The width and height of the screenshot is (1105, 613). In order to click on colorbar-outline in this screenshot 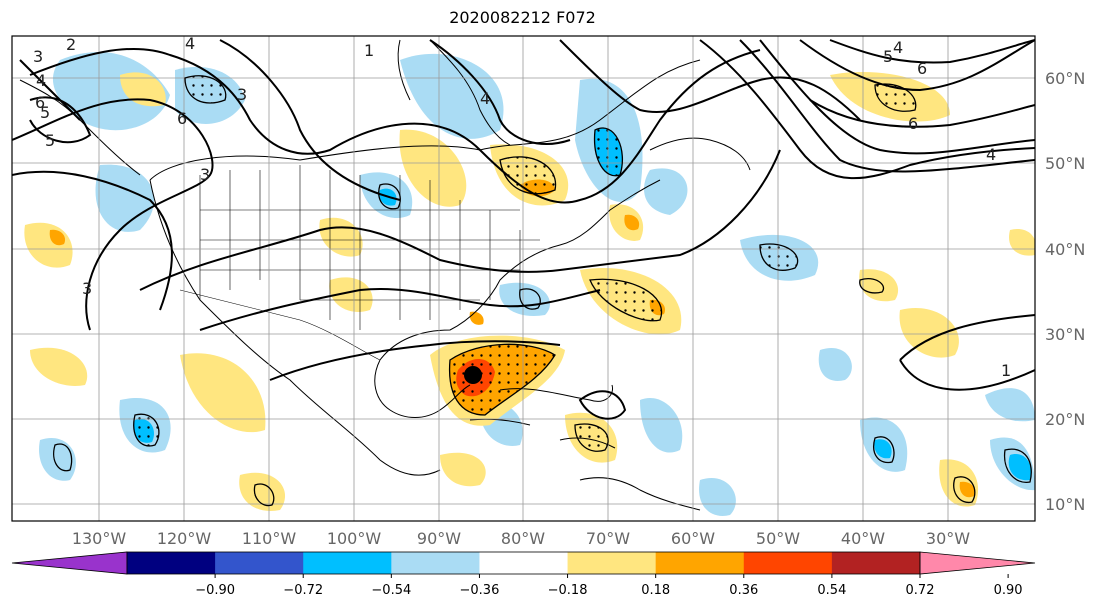, I will do `click(523, 563)`.